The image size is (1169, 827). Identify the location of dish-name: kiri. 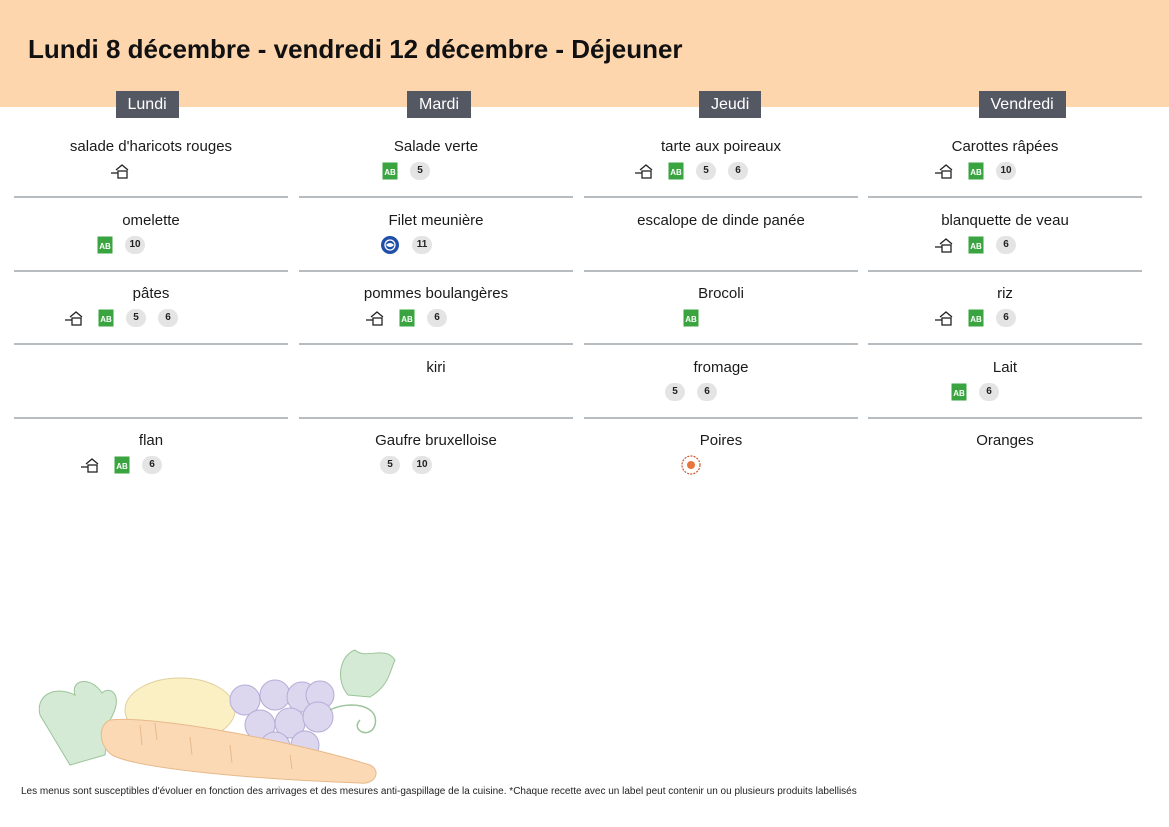
(436, 367).